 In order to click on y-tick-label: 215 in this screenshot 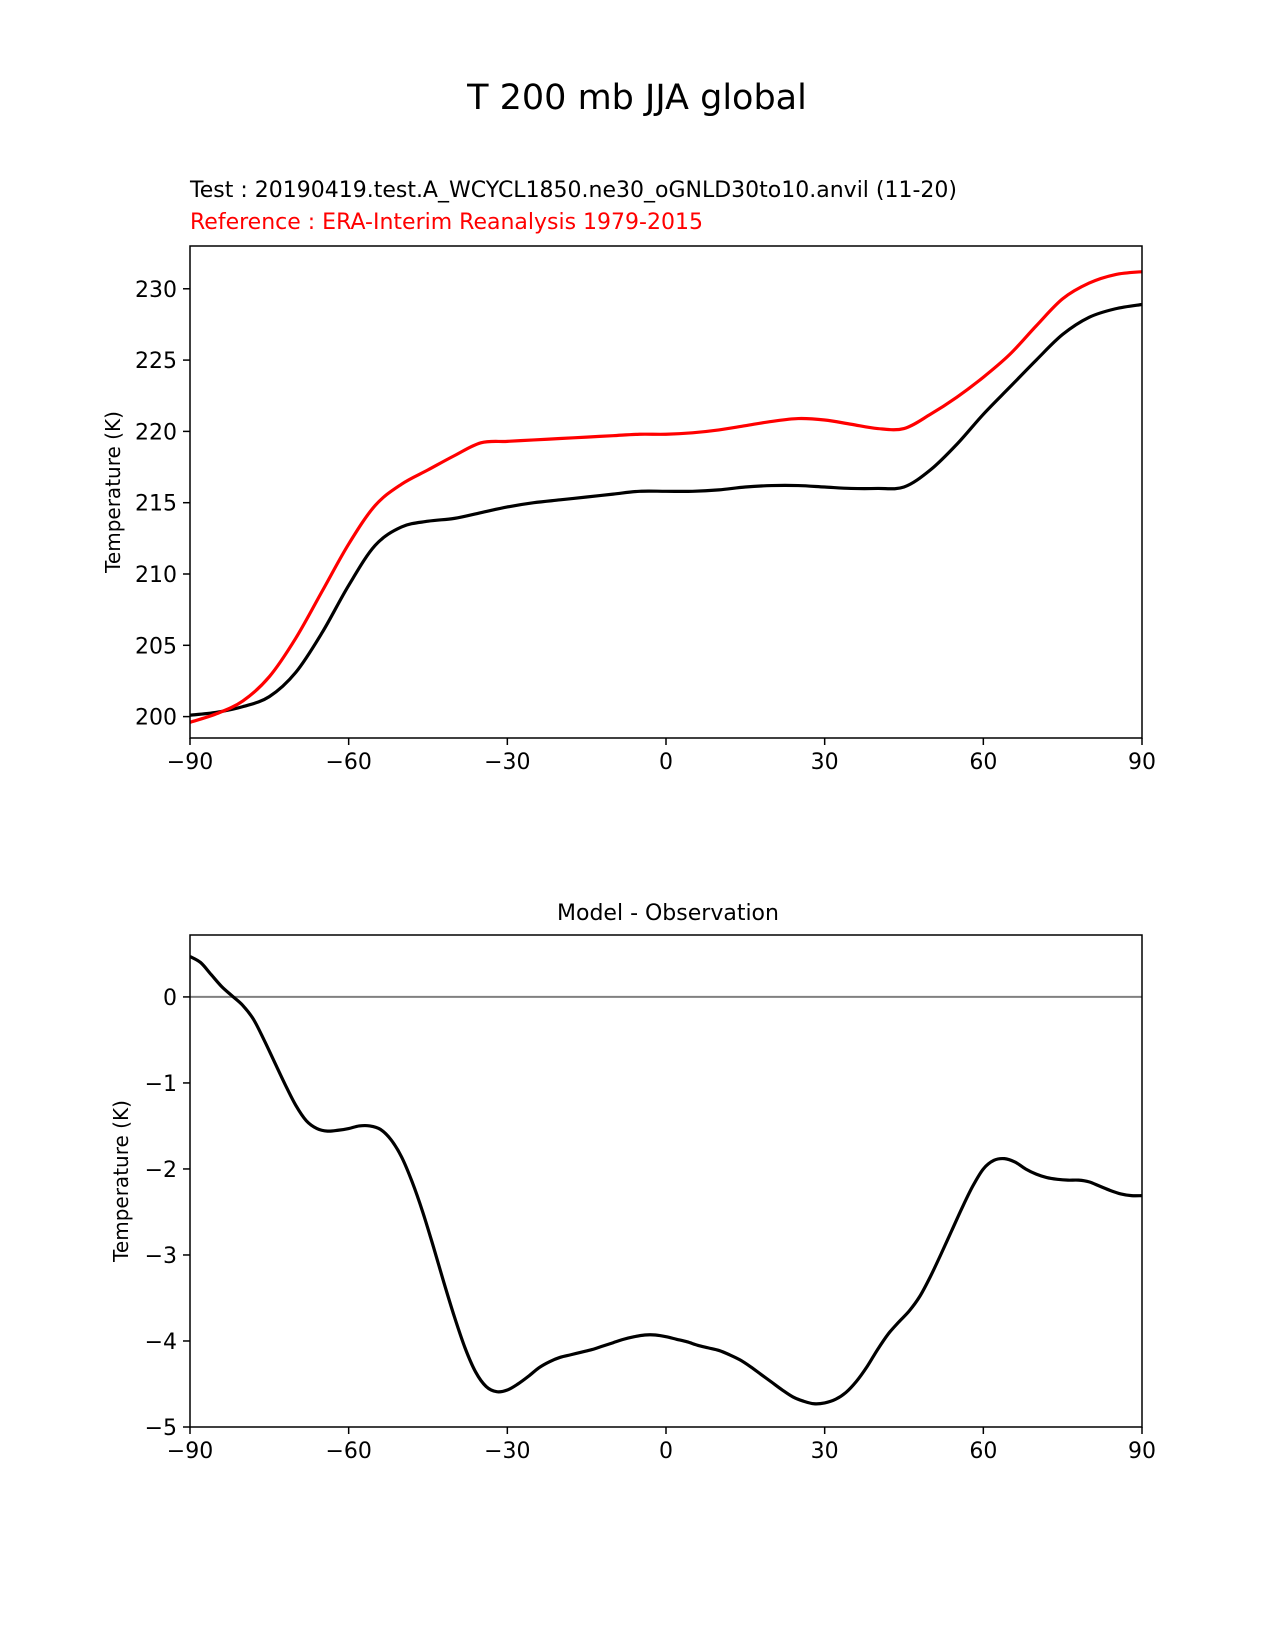, I will do `click(156, 504)`.